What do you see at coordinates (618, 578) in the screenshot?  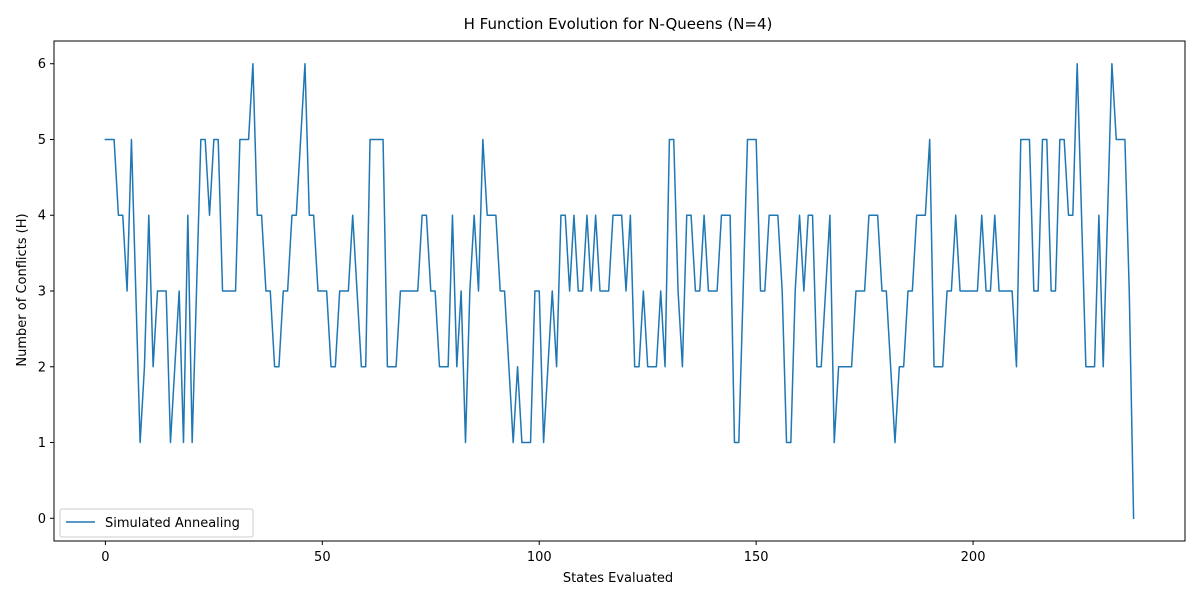 I see `x-axis-label: States Evaluated` at bounding box center [618, 578].